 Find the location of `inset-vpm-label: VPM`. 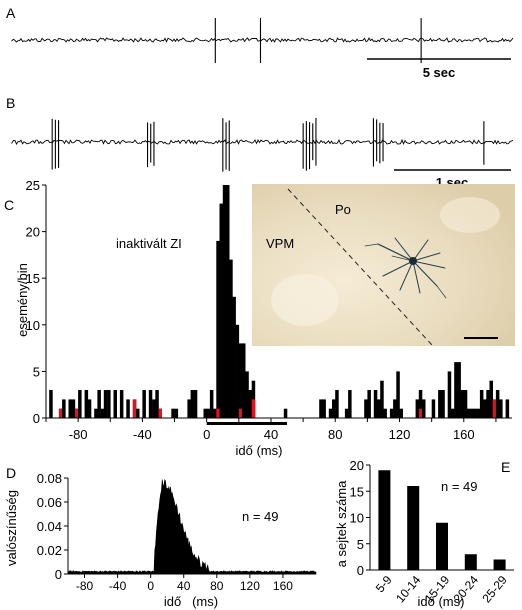

inset-vpm-label: VPM is located at coordinates (280, 243).